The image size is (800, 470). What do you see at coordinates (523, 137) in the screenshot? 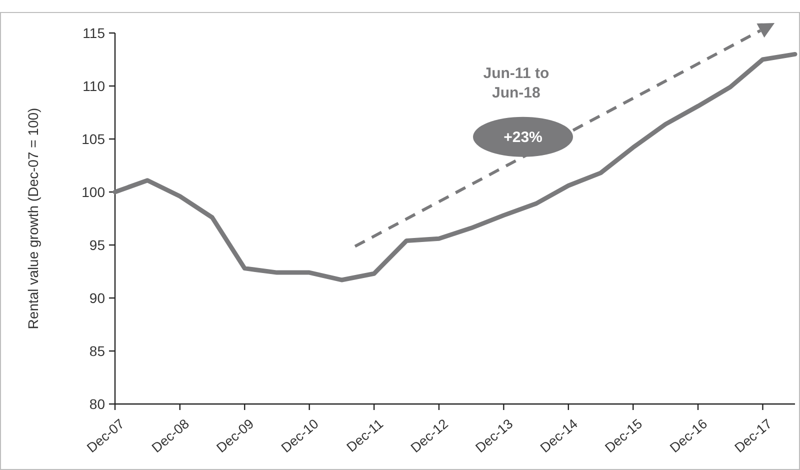
I see `annotation: +23%` at bounding box center [523, 137].